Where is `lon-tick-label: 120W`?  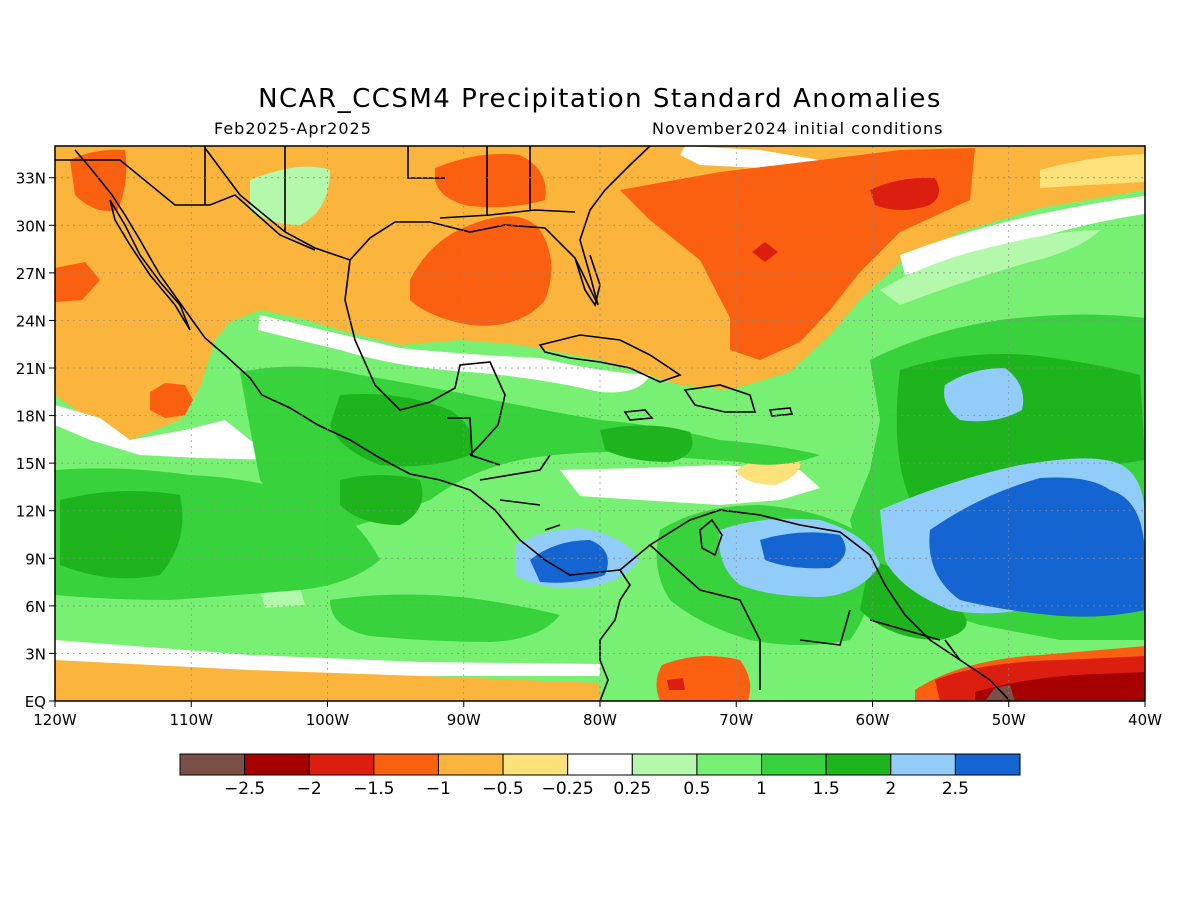 lon-tick-label: 120W is located at coordinates (55, 720).